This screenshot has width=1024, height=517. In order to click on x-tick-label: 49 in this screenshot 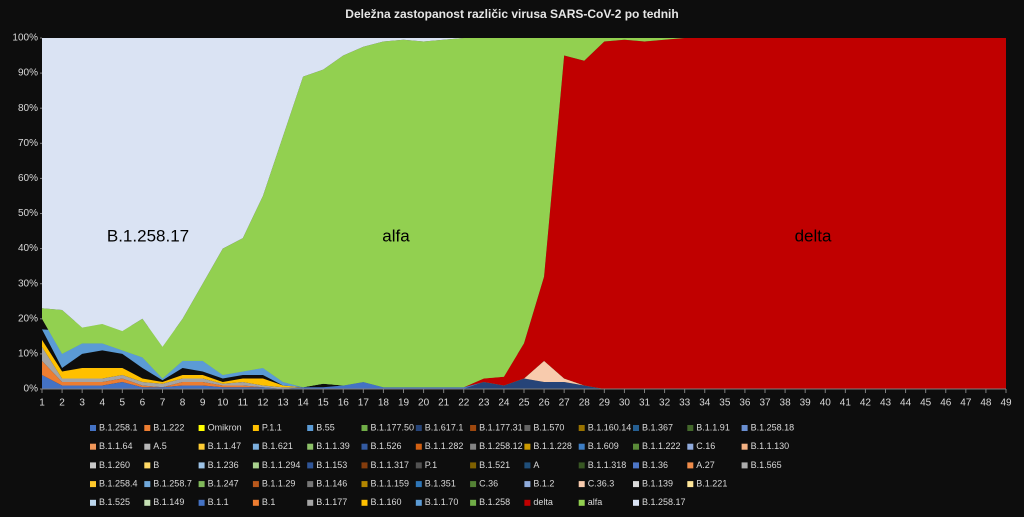, I will do `click(1006, 403)`.